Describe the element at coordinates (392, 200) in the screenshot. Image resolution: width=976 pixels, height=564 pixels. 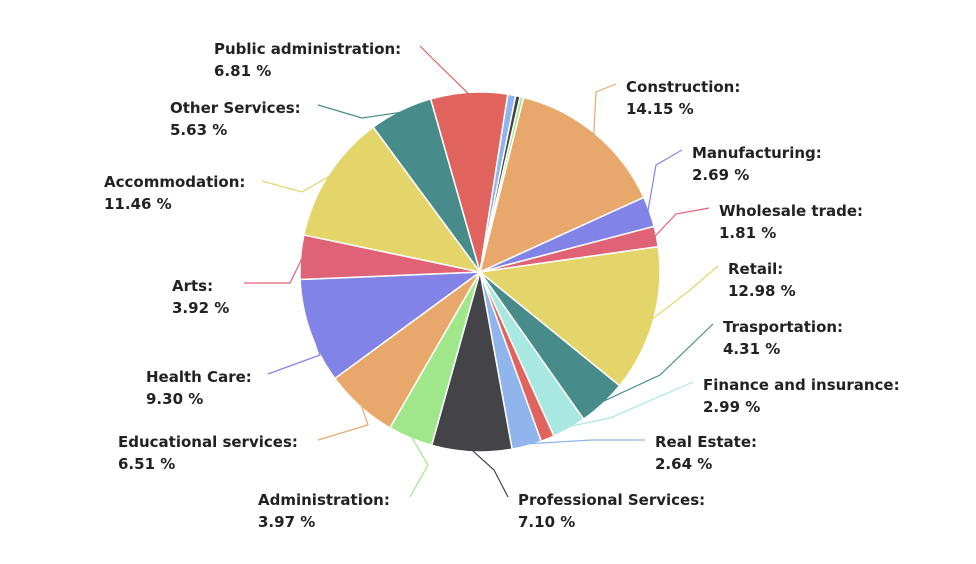
I see `pie-slice-accommodation` at that location.